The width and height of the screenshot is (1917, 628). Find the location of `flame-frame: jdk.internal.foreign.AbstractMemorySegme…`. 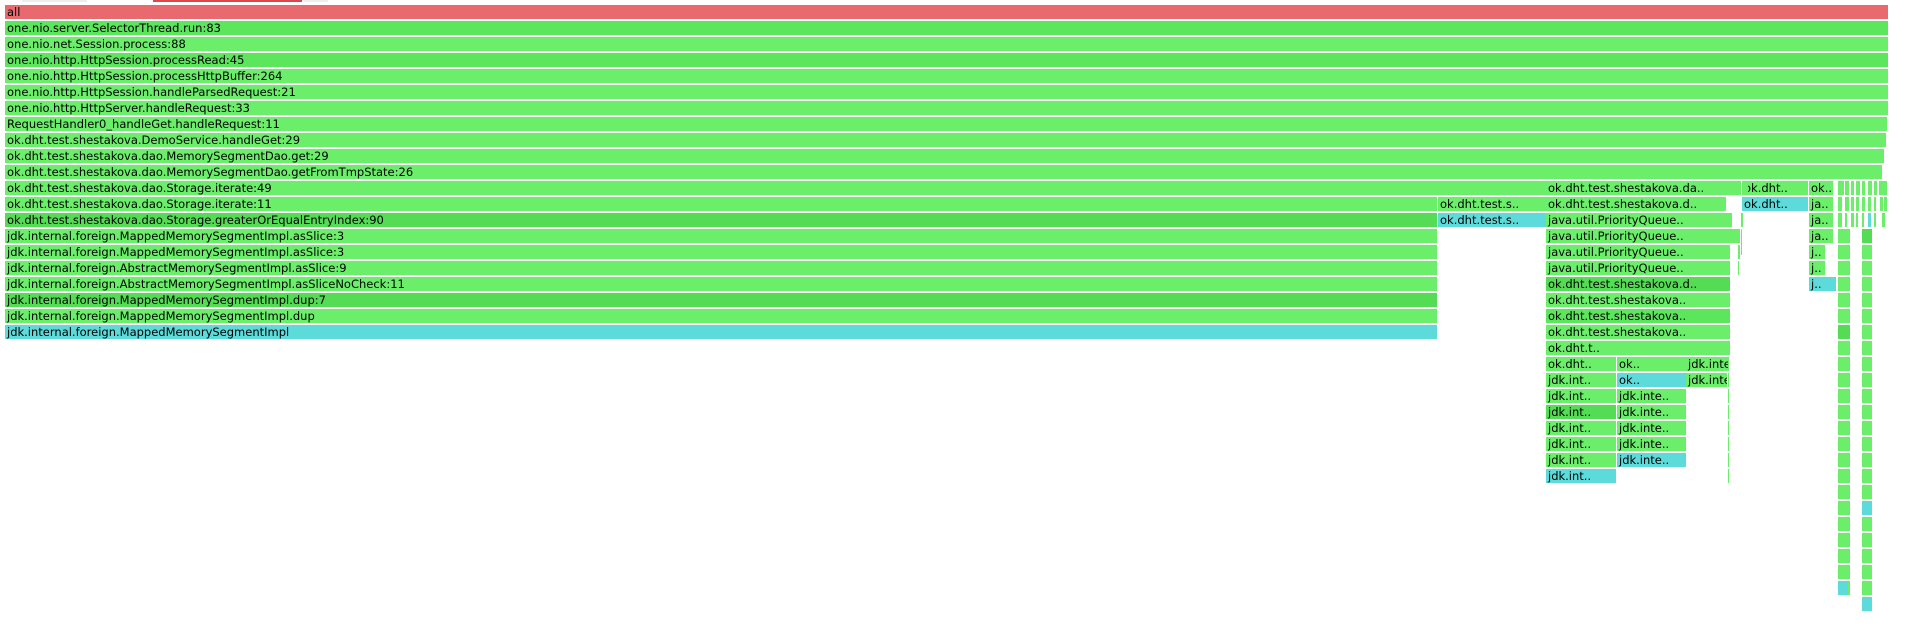

flame-frame: jdk.internal.foreign.AbstractMemorySegme… is located at coordinates (721, 284).